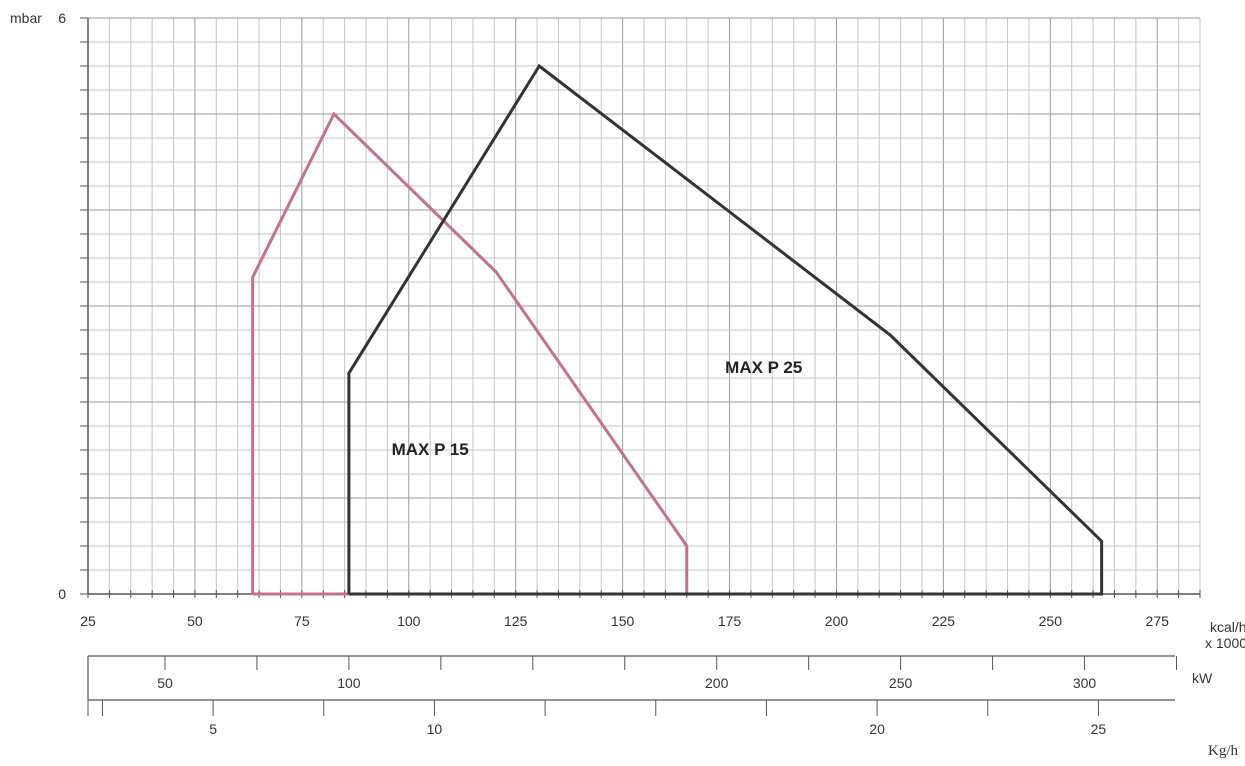  I want to click on kw-unit-label: kW, so click(1202, 678).